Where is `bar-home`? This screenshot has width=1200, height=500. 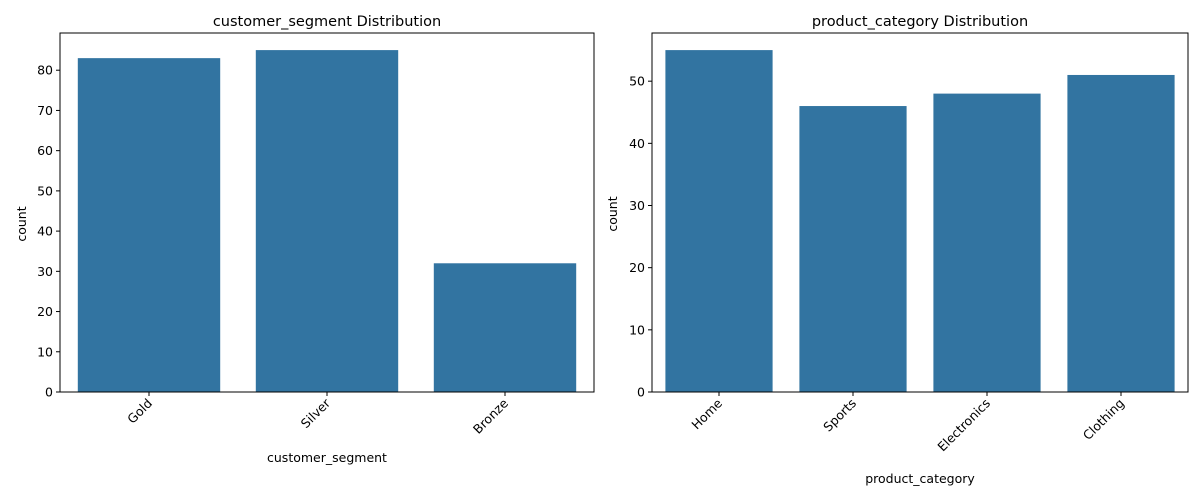 bar-home is located at coordinates (719, 221).